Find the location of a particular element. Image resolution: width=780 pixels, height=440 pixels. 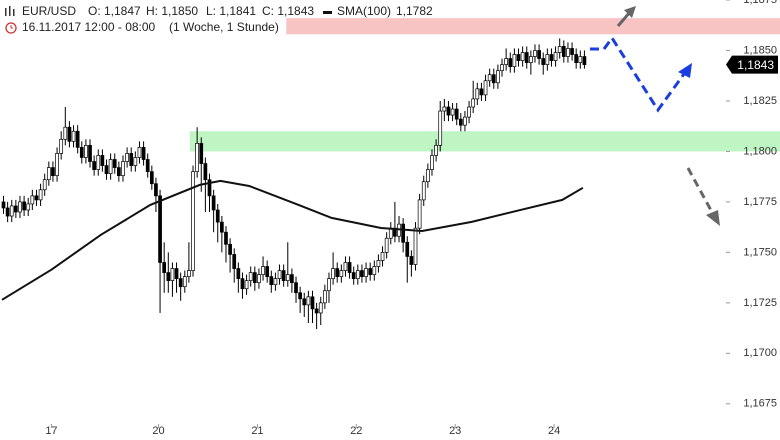

projection-arrows is located at coordinates (655, 116).